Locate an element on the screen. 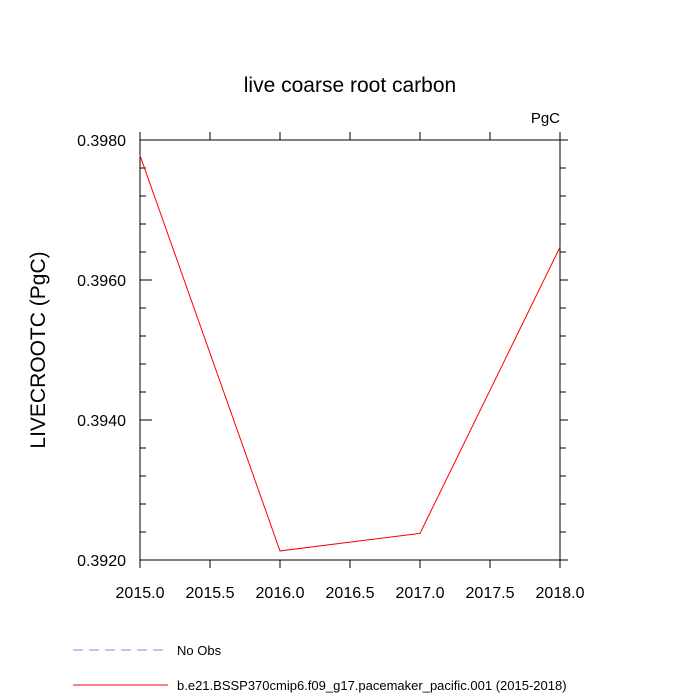 The height and width of the screenshot is (700, 700). y-axis-label: LIVECROOTC (PgC) is located at coordinates (38, 349).